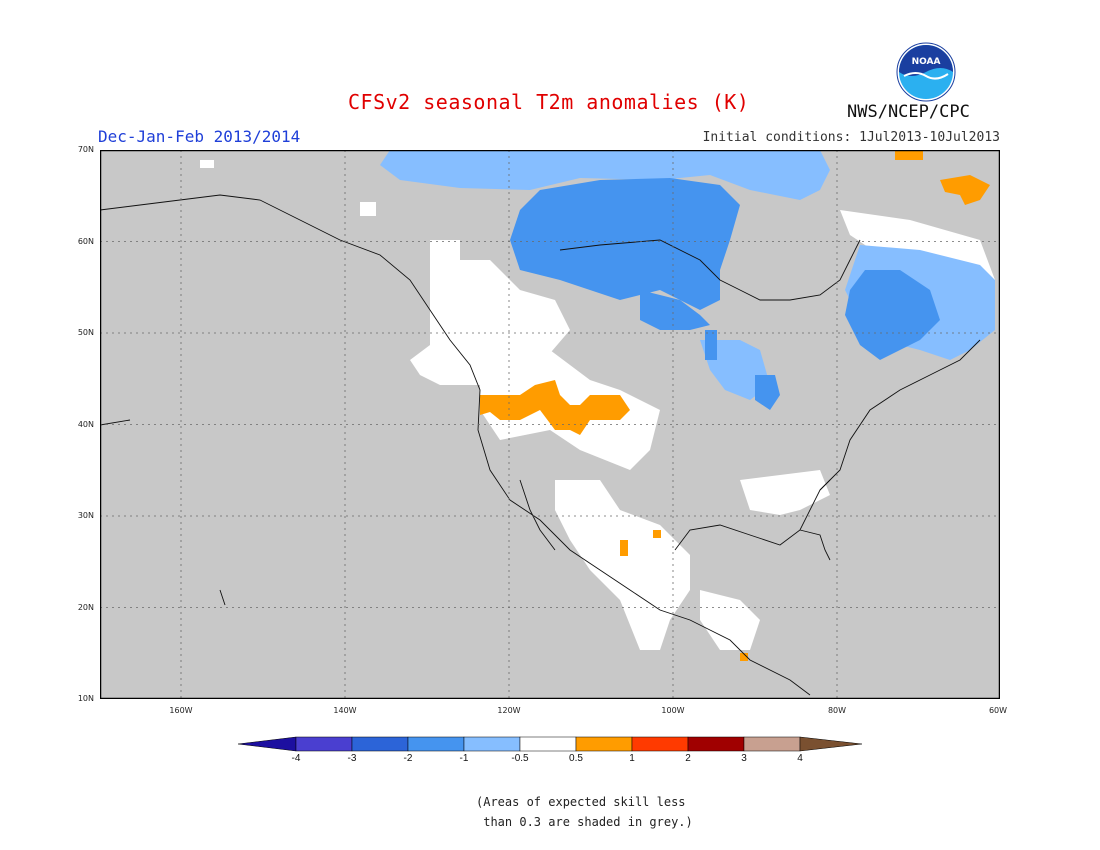 The image size is (1100, 850). I want to click on colorbar-lower-arrow, so click(267, 744).